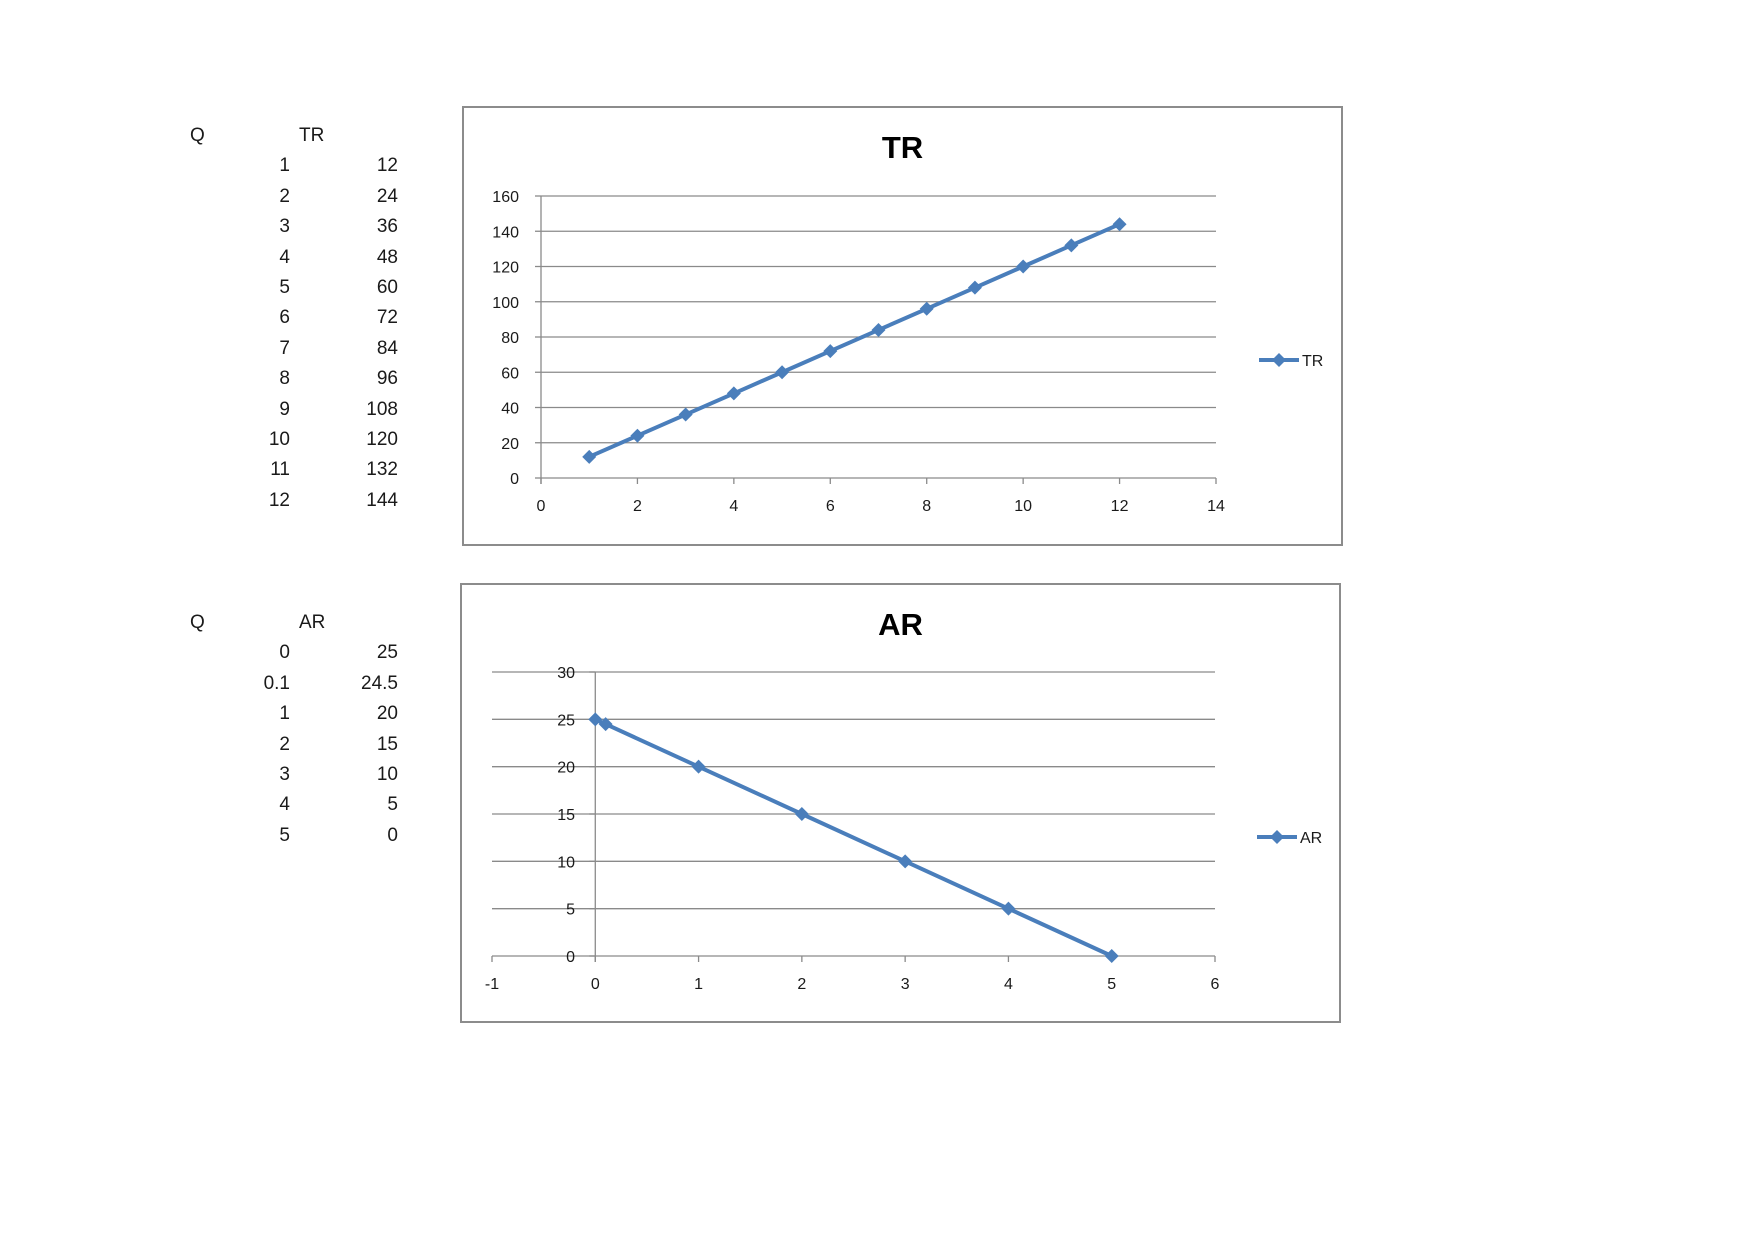 The width and height of the screenshot is (1755, 1241). What do you see at coordinates (279, 439) in the screenshot?
I see `cell-q: 10` at bounding box center [279, 439].